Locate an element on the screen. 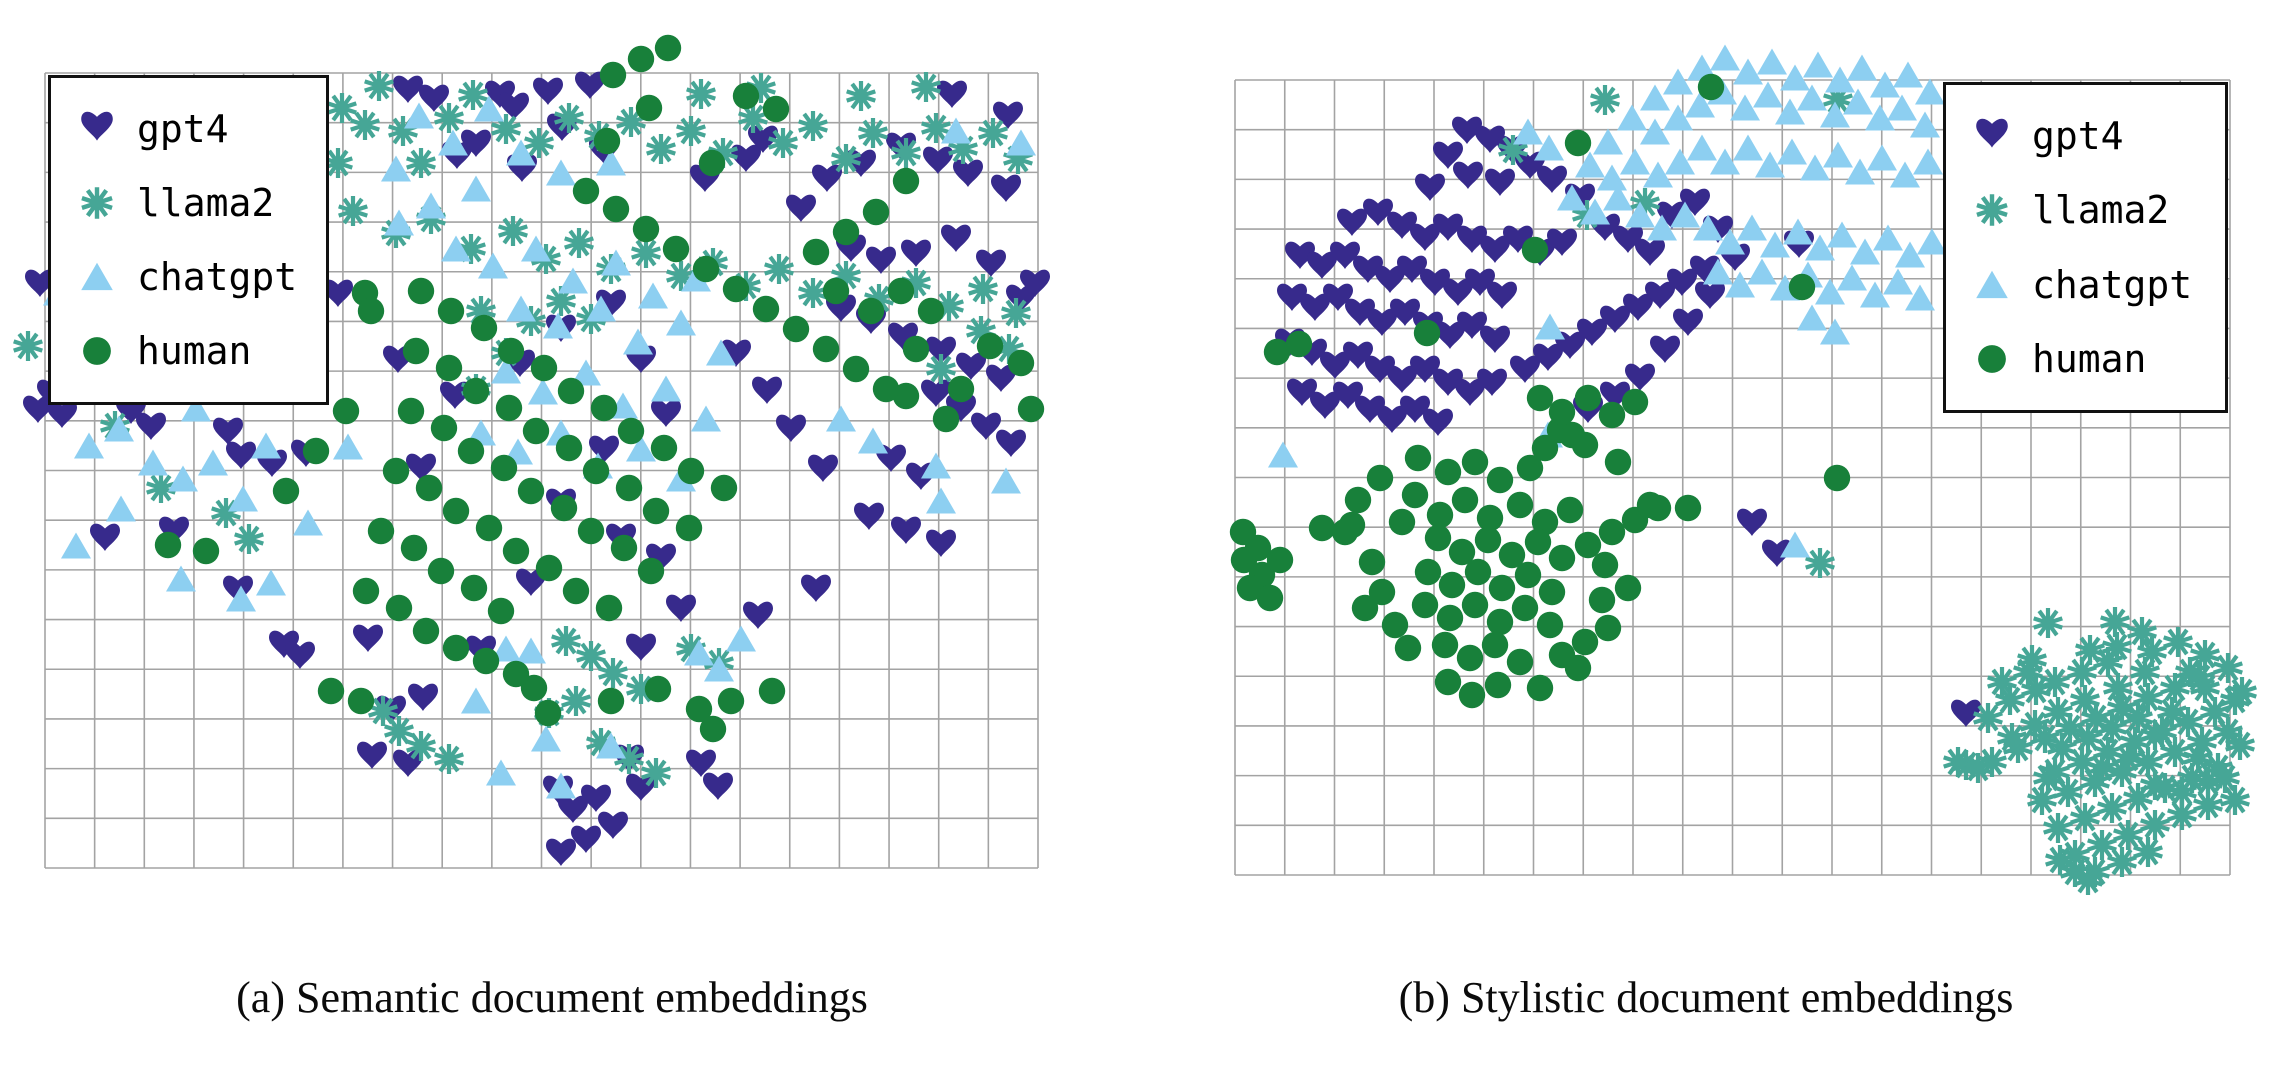 This screenshot has width=2288, height=1072. legend-label-llama2: llama2 is located at coordinates (206, 203).